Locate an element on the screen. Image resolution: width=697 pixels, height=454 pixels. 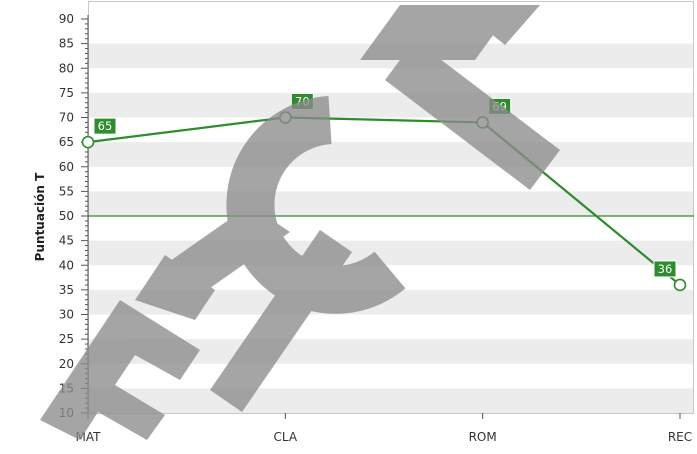
y-axis-title: Puntuación T is located at coordinates (40, 216).